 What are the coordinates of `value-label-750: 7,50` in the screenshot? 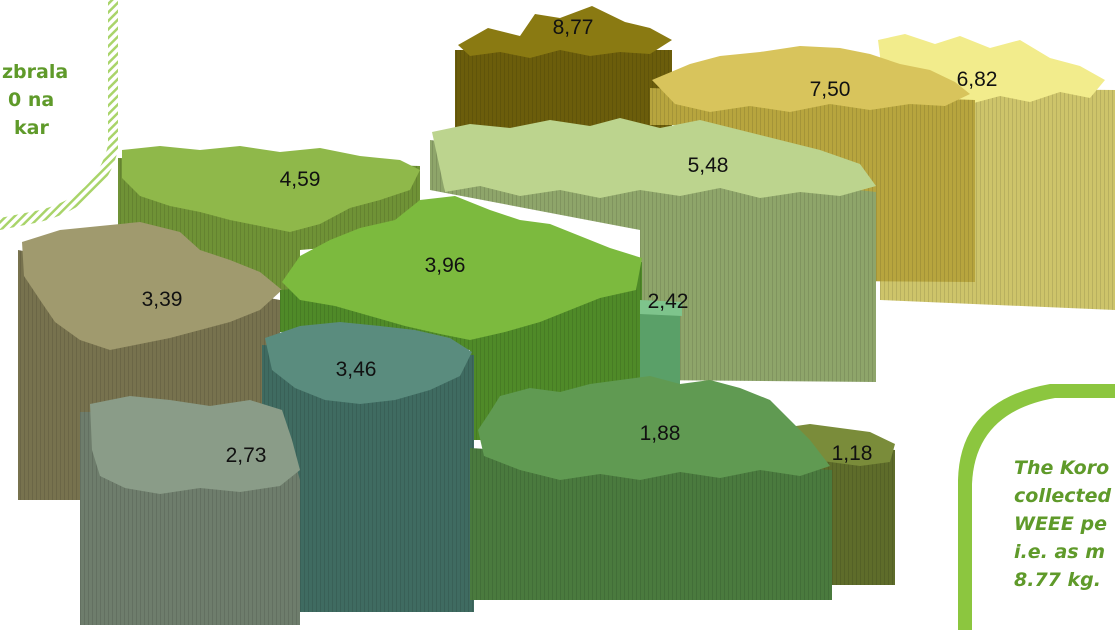 It's located at (830, 89).